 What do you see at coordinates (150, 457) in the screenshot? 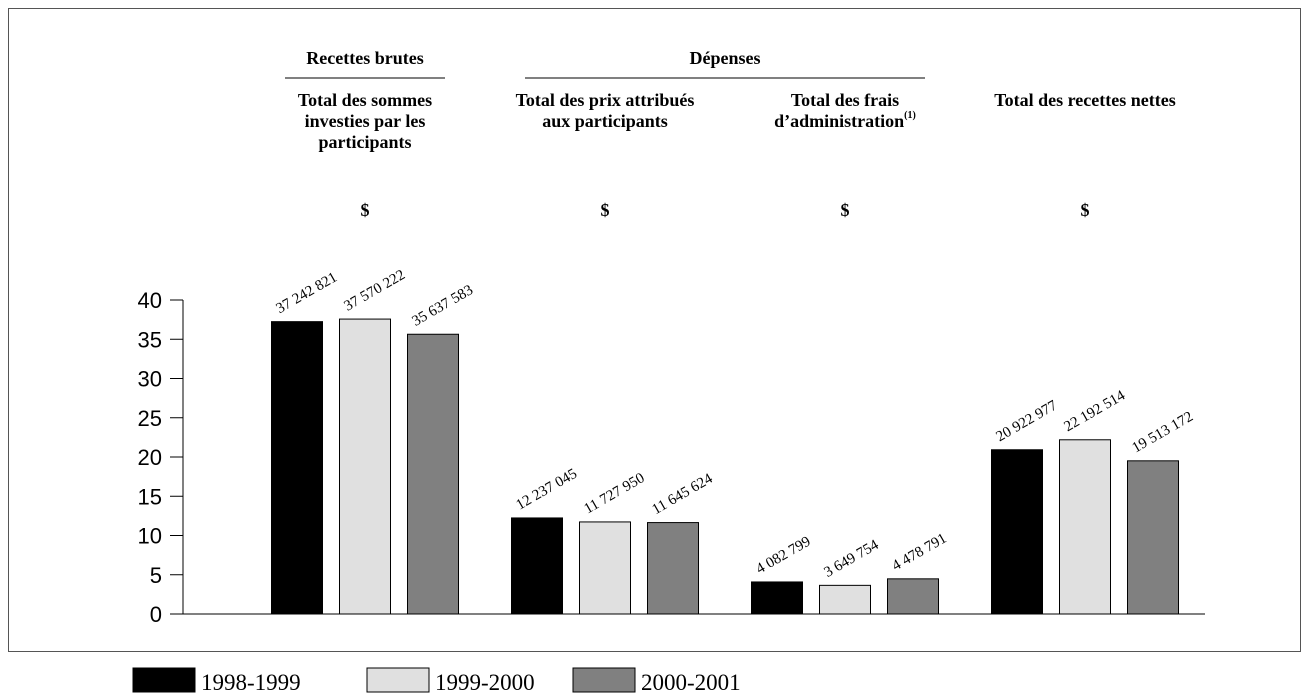
I see `y-tick-label: 20` at bounding box center [150, 457].